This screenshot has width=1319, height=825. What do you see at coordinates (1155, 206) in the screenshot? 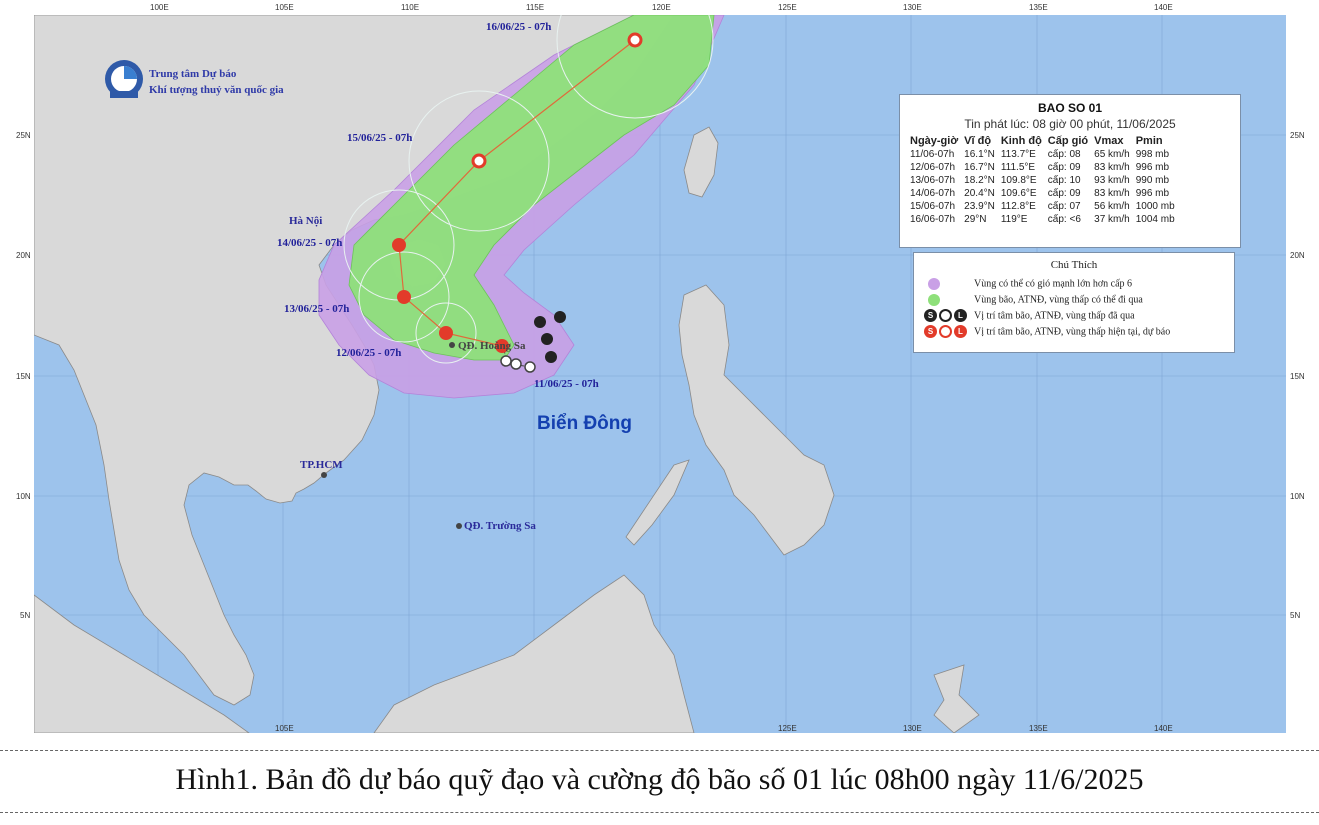
I see `table-cell: 1000 mb` at bounding box center [1155, 206].